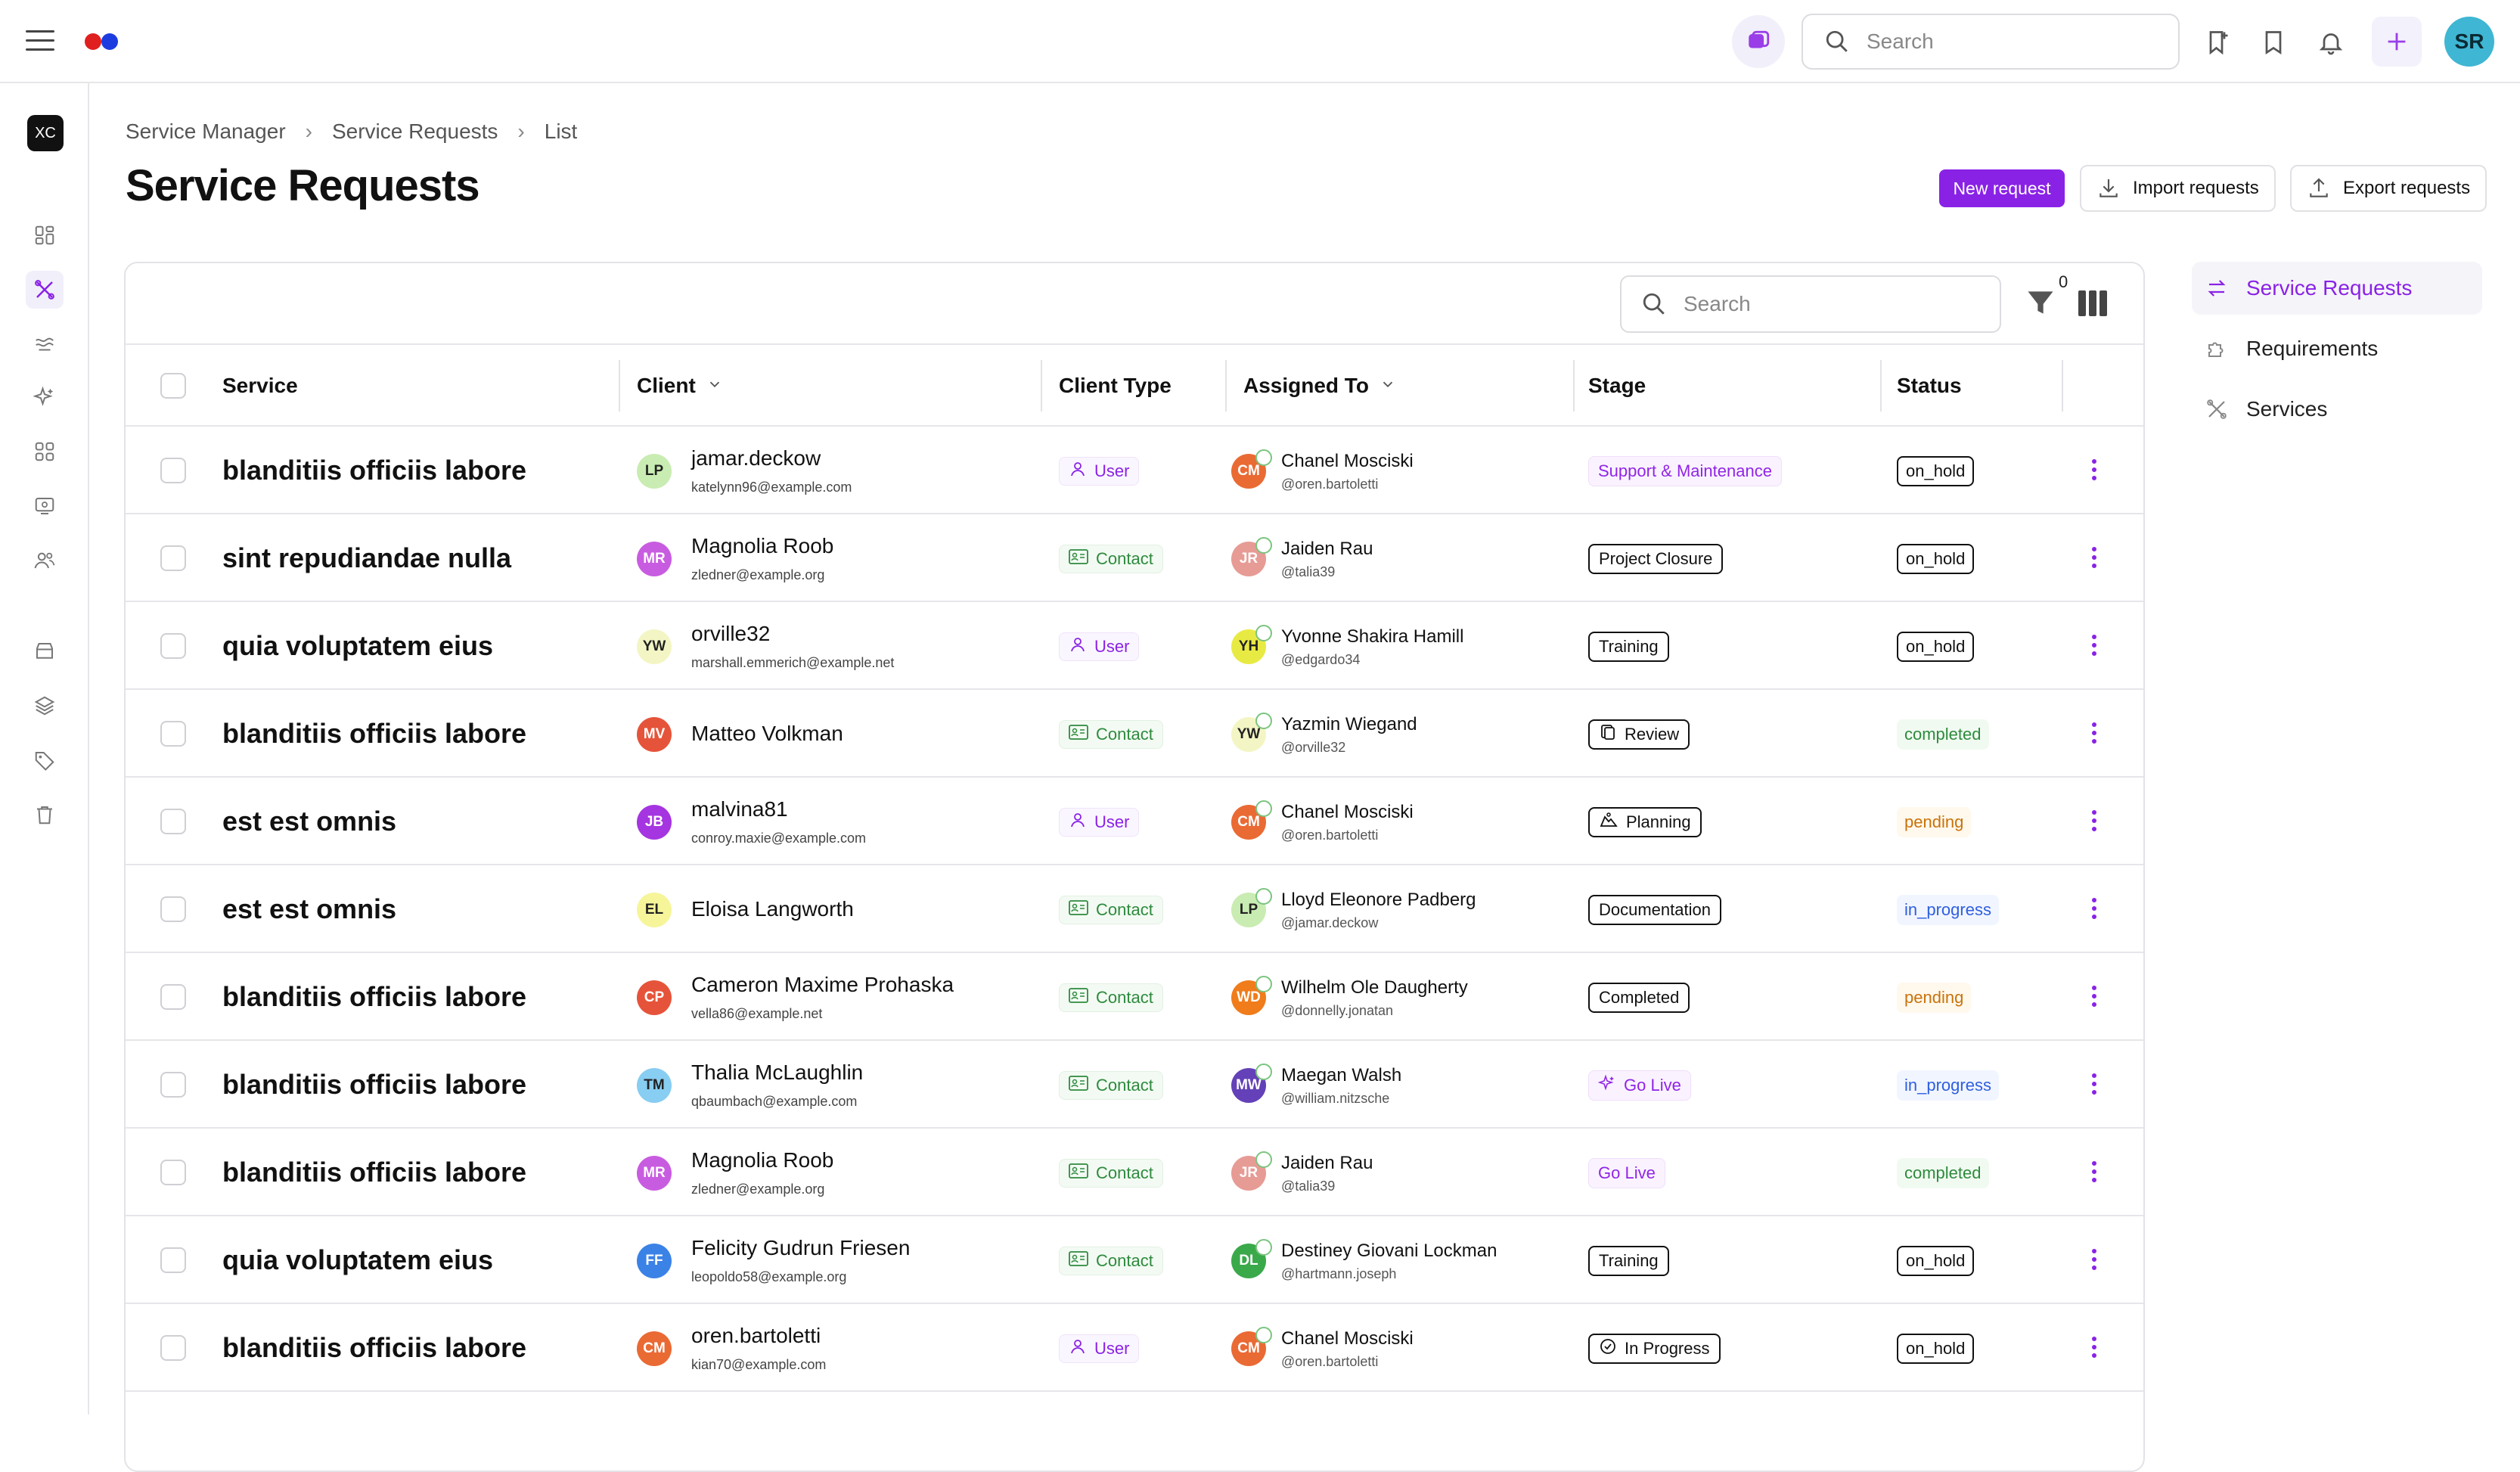  What do you see at coordinates (367, 557) in the screenshot?
I see `service-name: sint repudiandae nulla` at bounding box center [367, 557].